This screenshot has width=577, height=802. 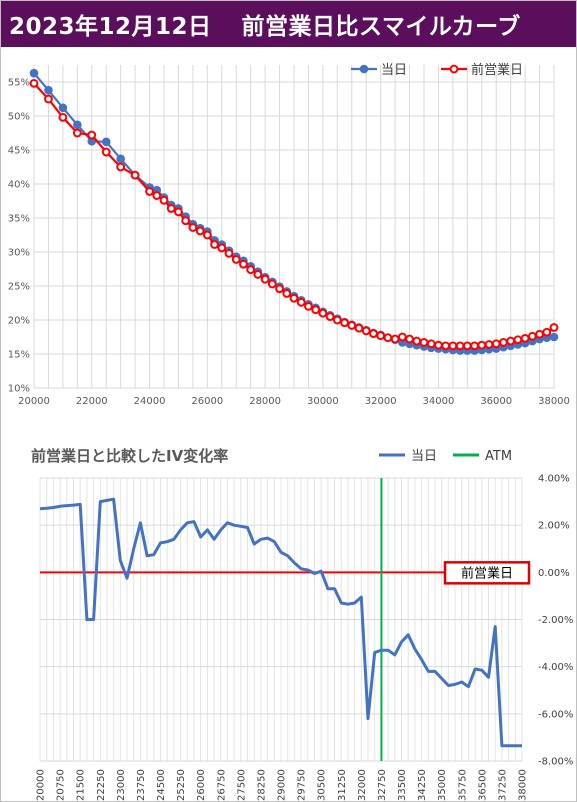 I want to click on x-tick-label: 25250, so click(x=181, y=785).